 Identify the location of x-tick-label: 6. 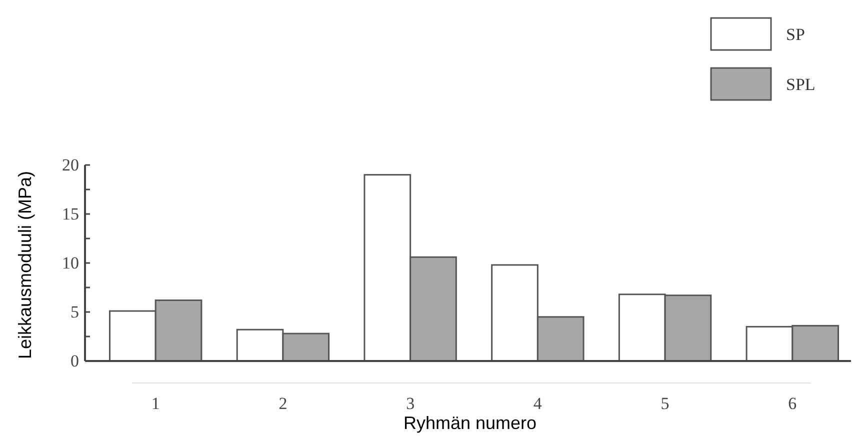
(792, 404).